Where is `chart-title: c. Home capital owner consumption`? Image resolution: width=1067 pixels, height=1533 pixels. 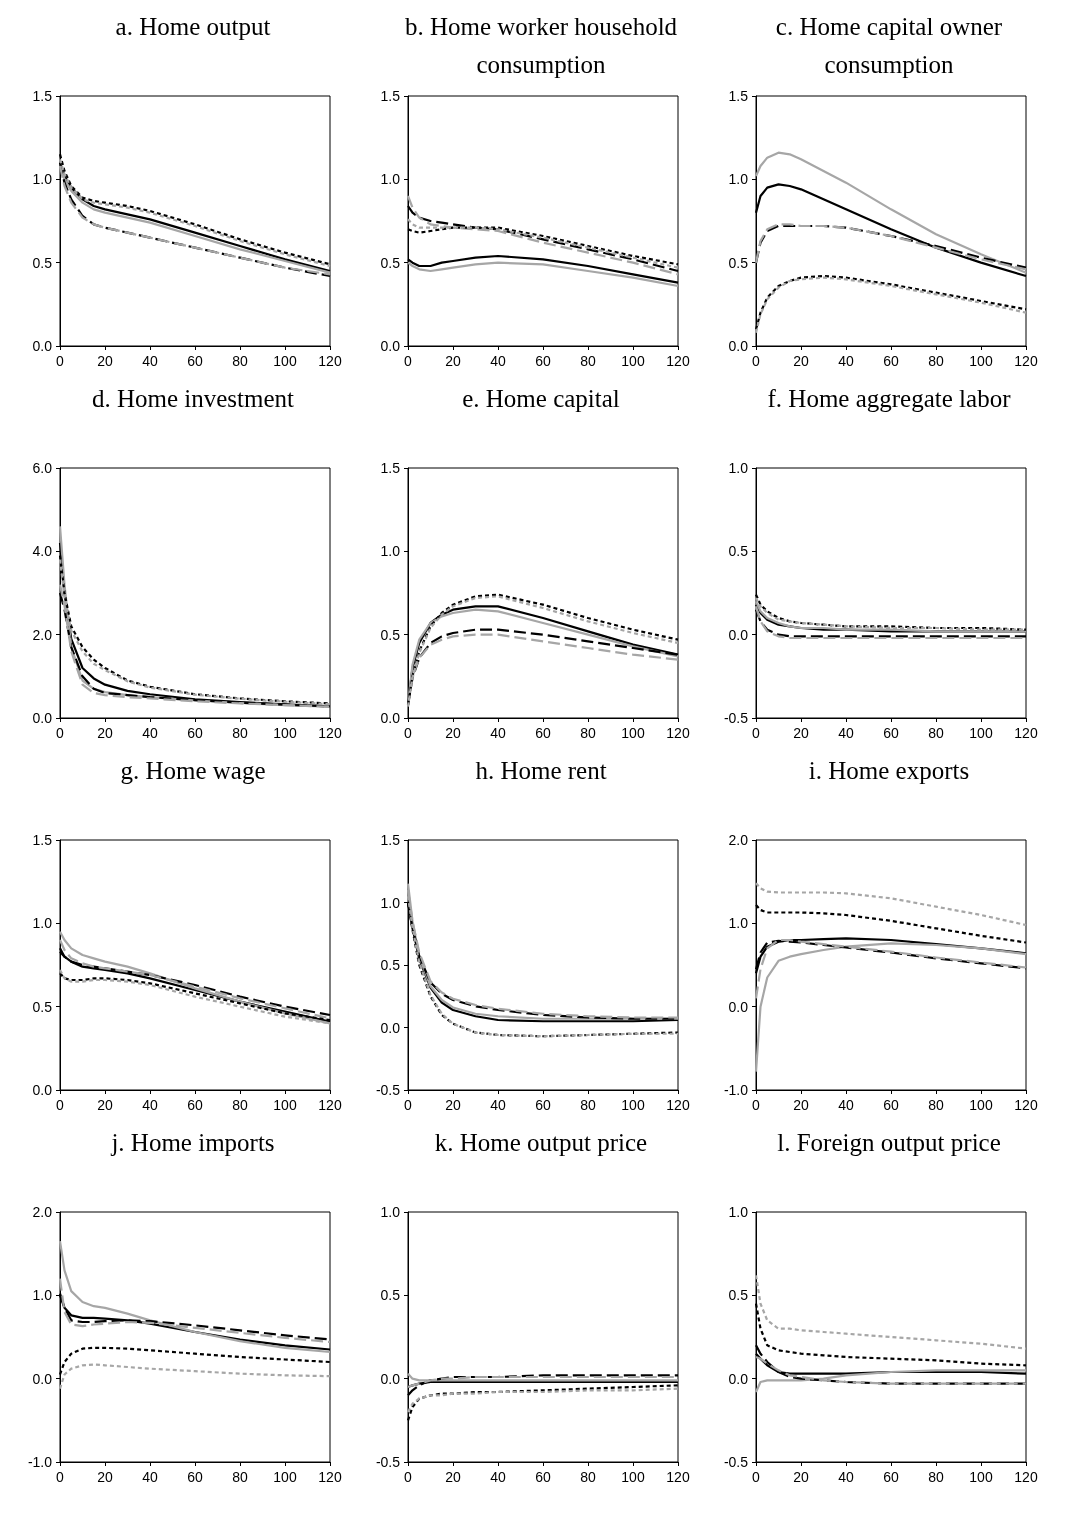 chart-title: c. Home capital owner consumption is located at coordinates (889, 46).